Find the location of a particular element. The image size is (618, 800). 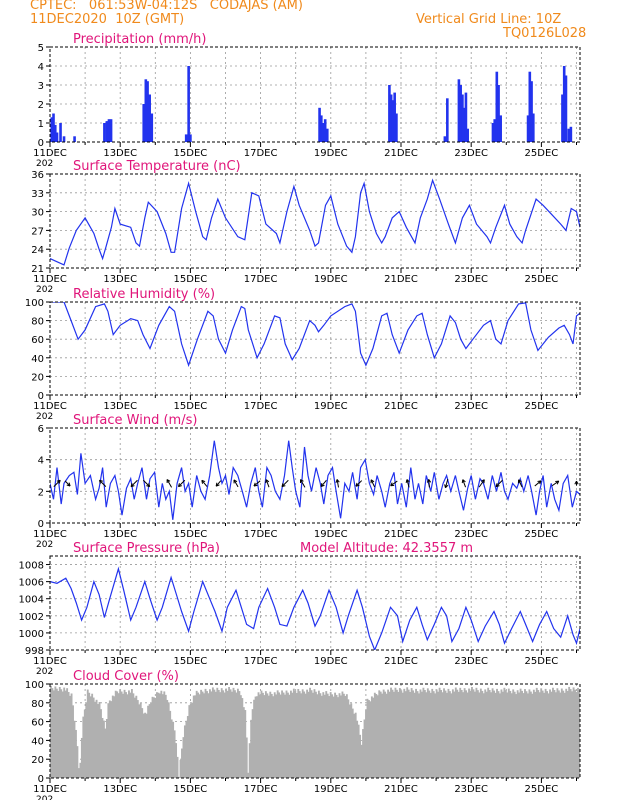

cloud-xtick-label: 25DEC is located at coordinates (542, 789).